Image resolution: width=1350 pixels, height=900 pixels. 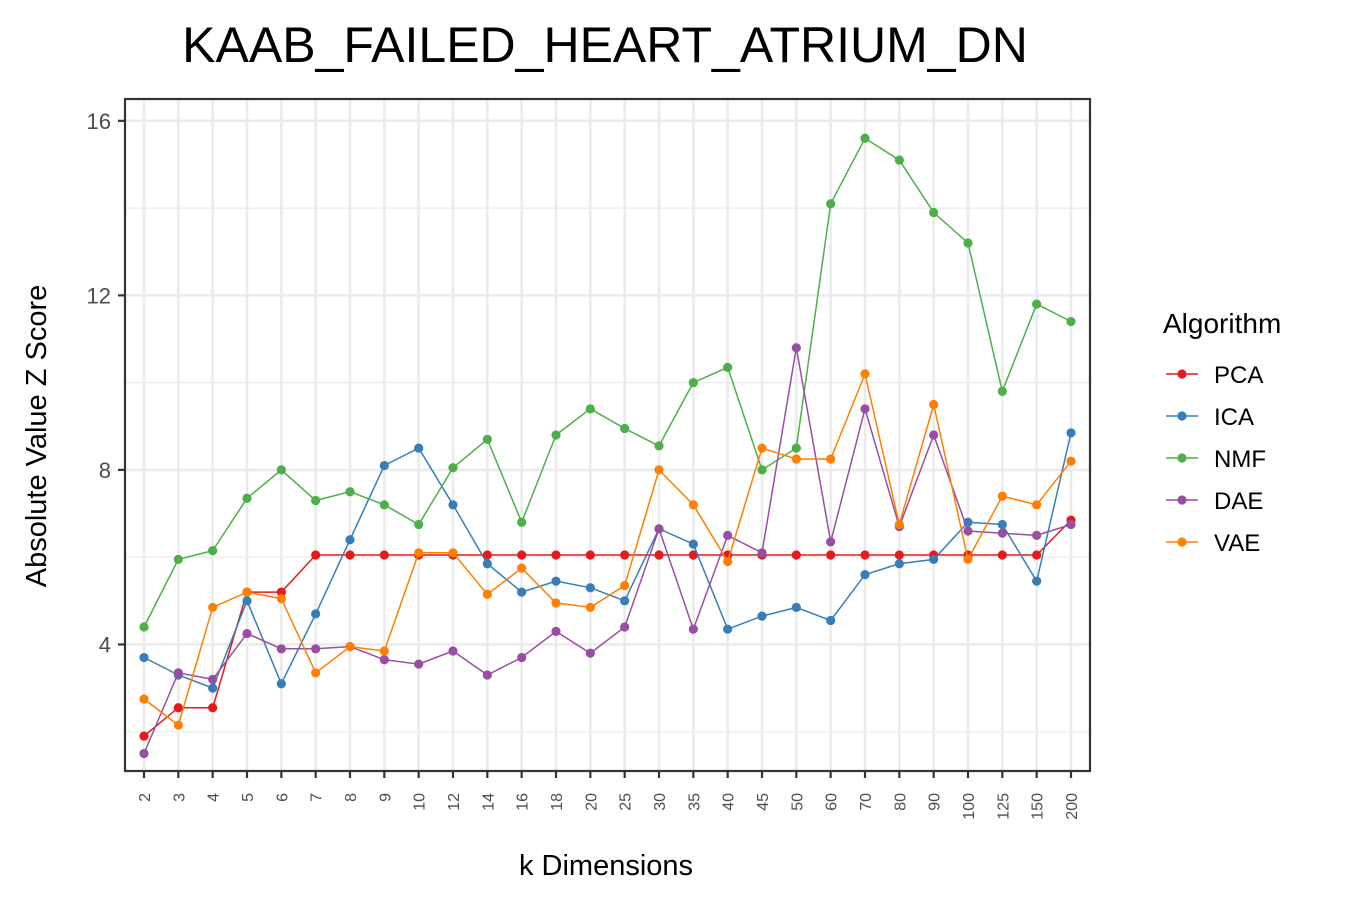 I want to click on x-tick-label: 45, so click(x=763, y=802).